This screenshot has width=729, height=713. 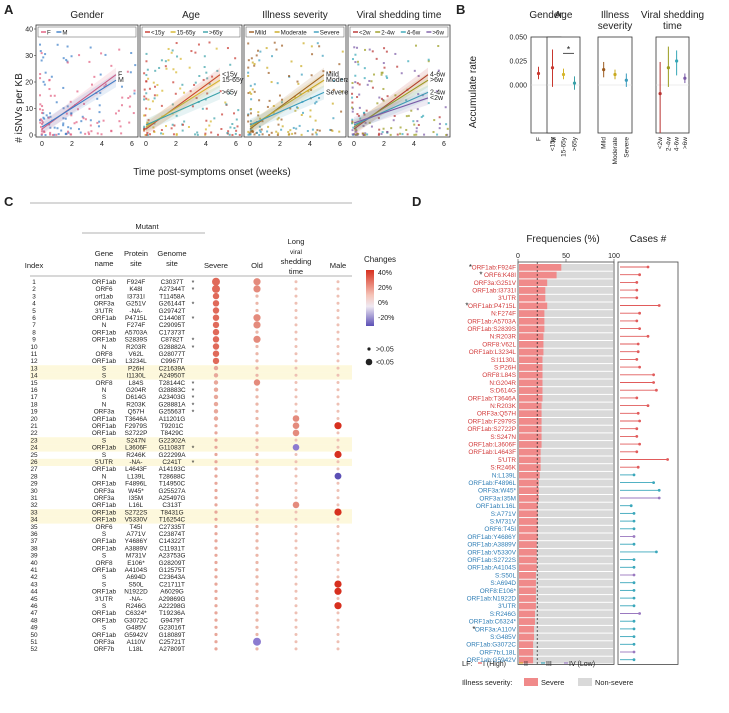 I want to click on facet-title-b: severity, so click(x=615, y=26).